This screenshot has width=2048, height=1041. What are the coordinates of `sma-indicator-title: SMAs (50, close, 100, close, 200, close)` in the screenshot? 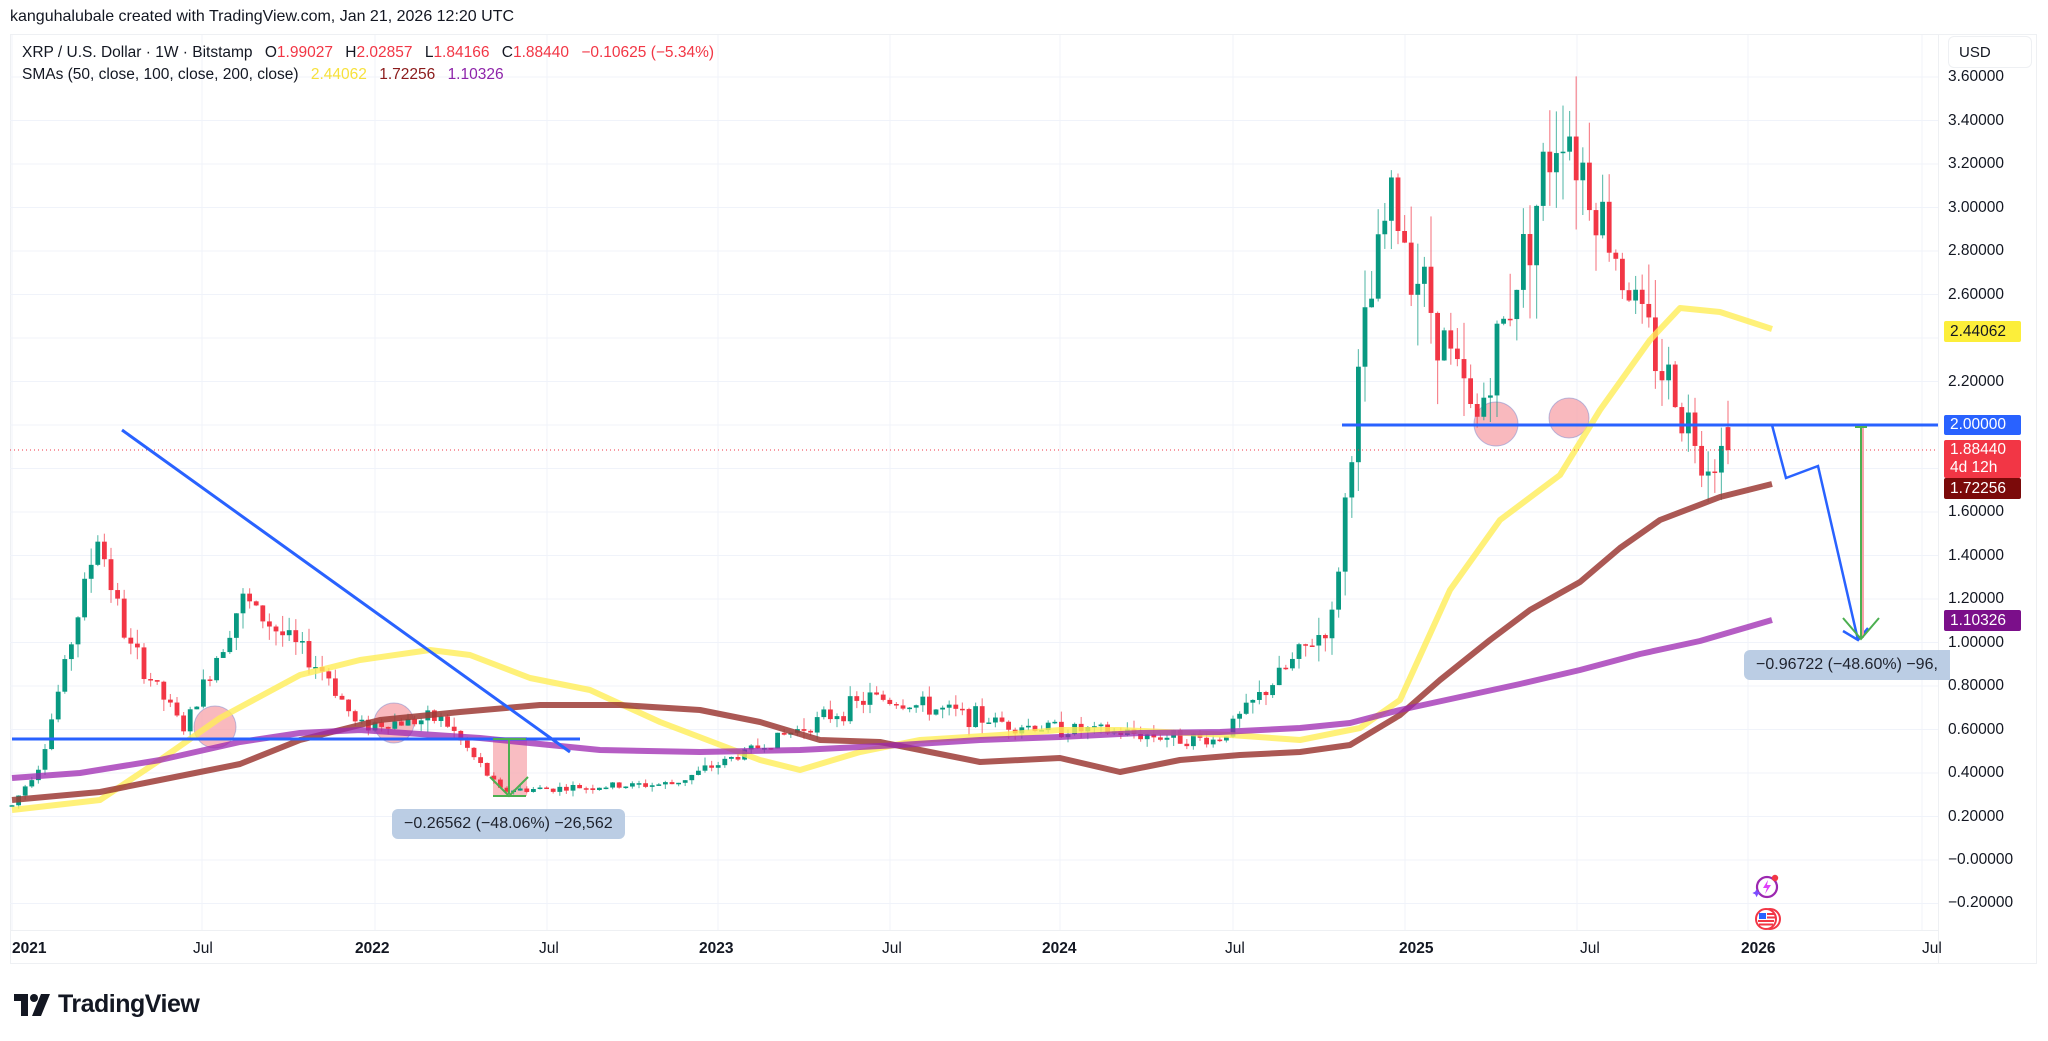 It's located at (160, 74).